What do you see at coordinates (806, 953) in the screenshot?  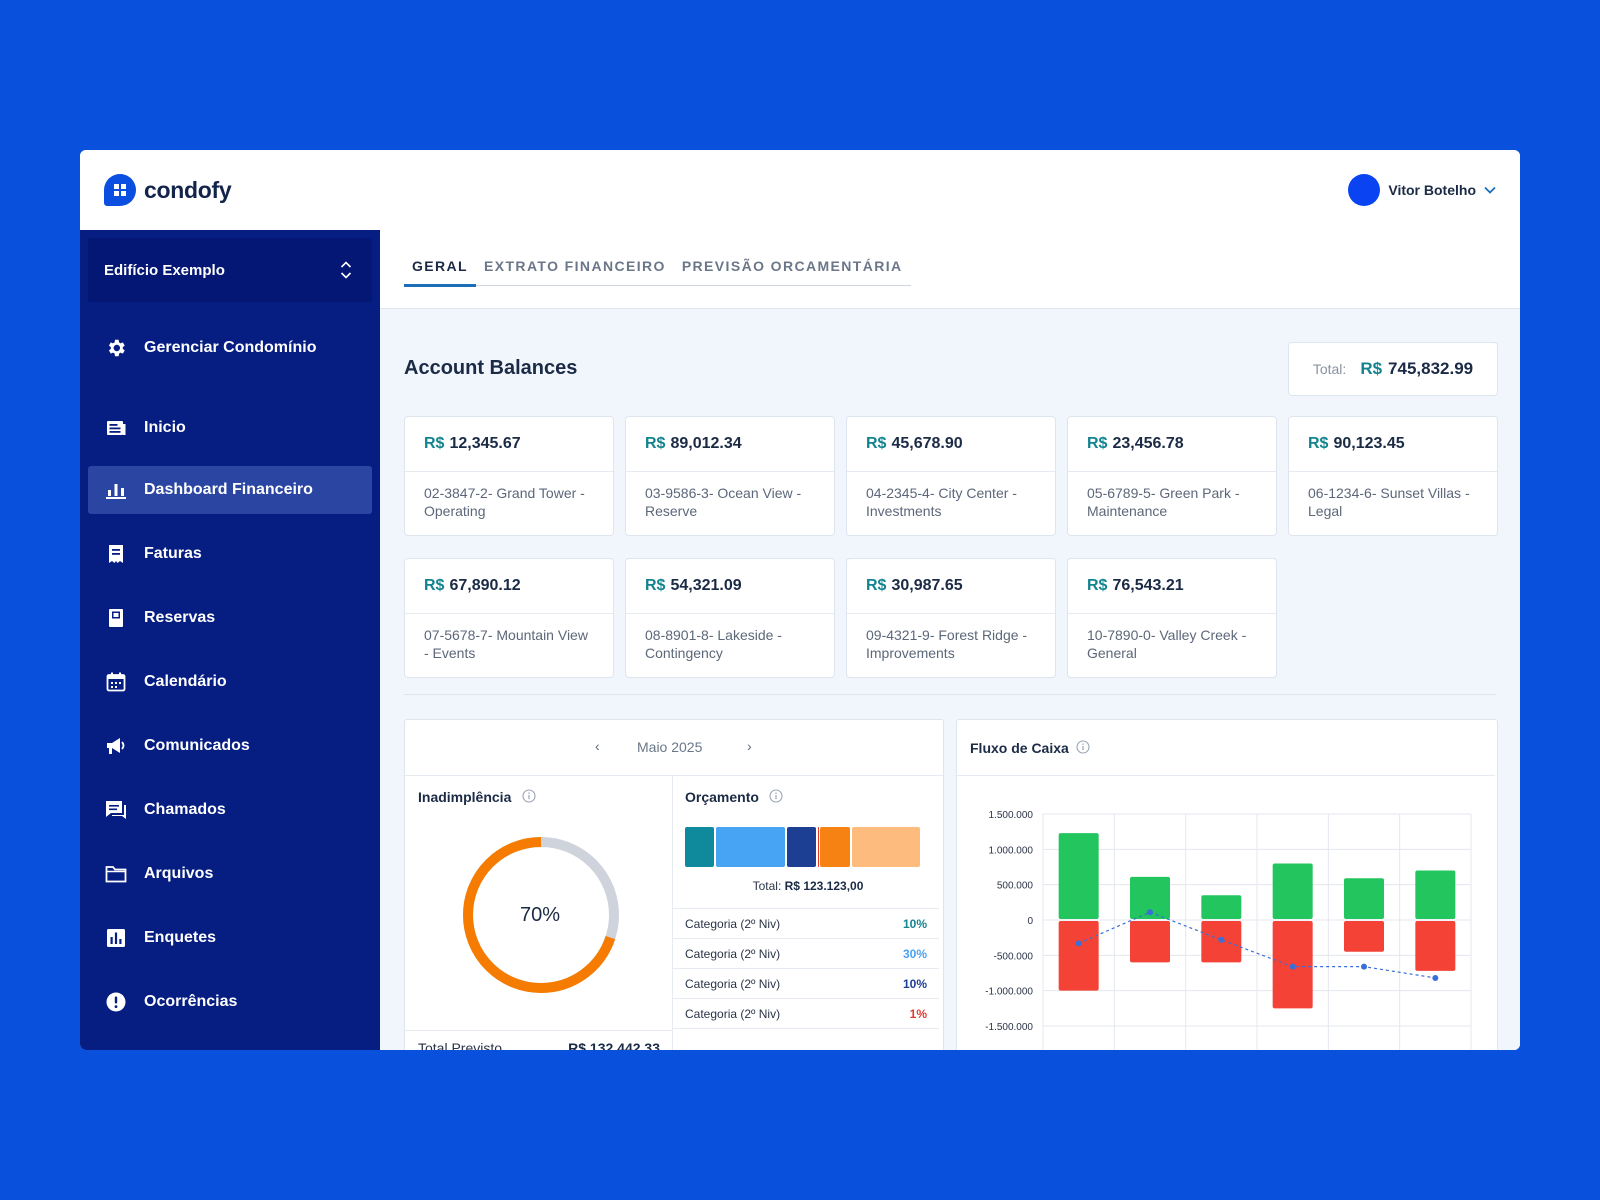 I see `budget-category-row: Categoria (2º Niv) 30%` at bounding box center [806, 953].